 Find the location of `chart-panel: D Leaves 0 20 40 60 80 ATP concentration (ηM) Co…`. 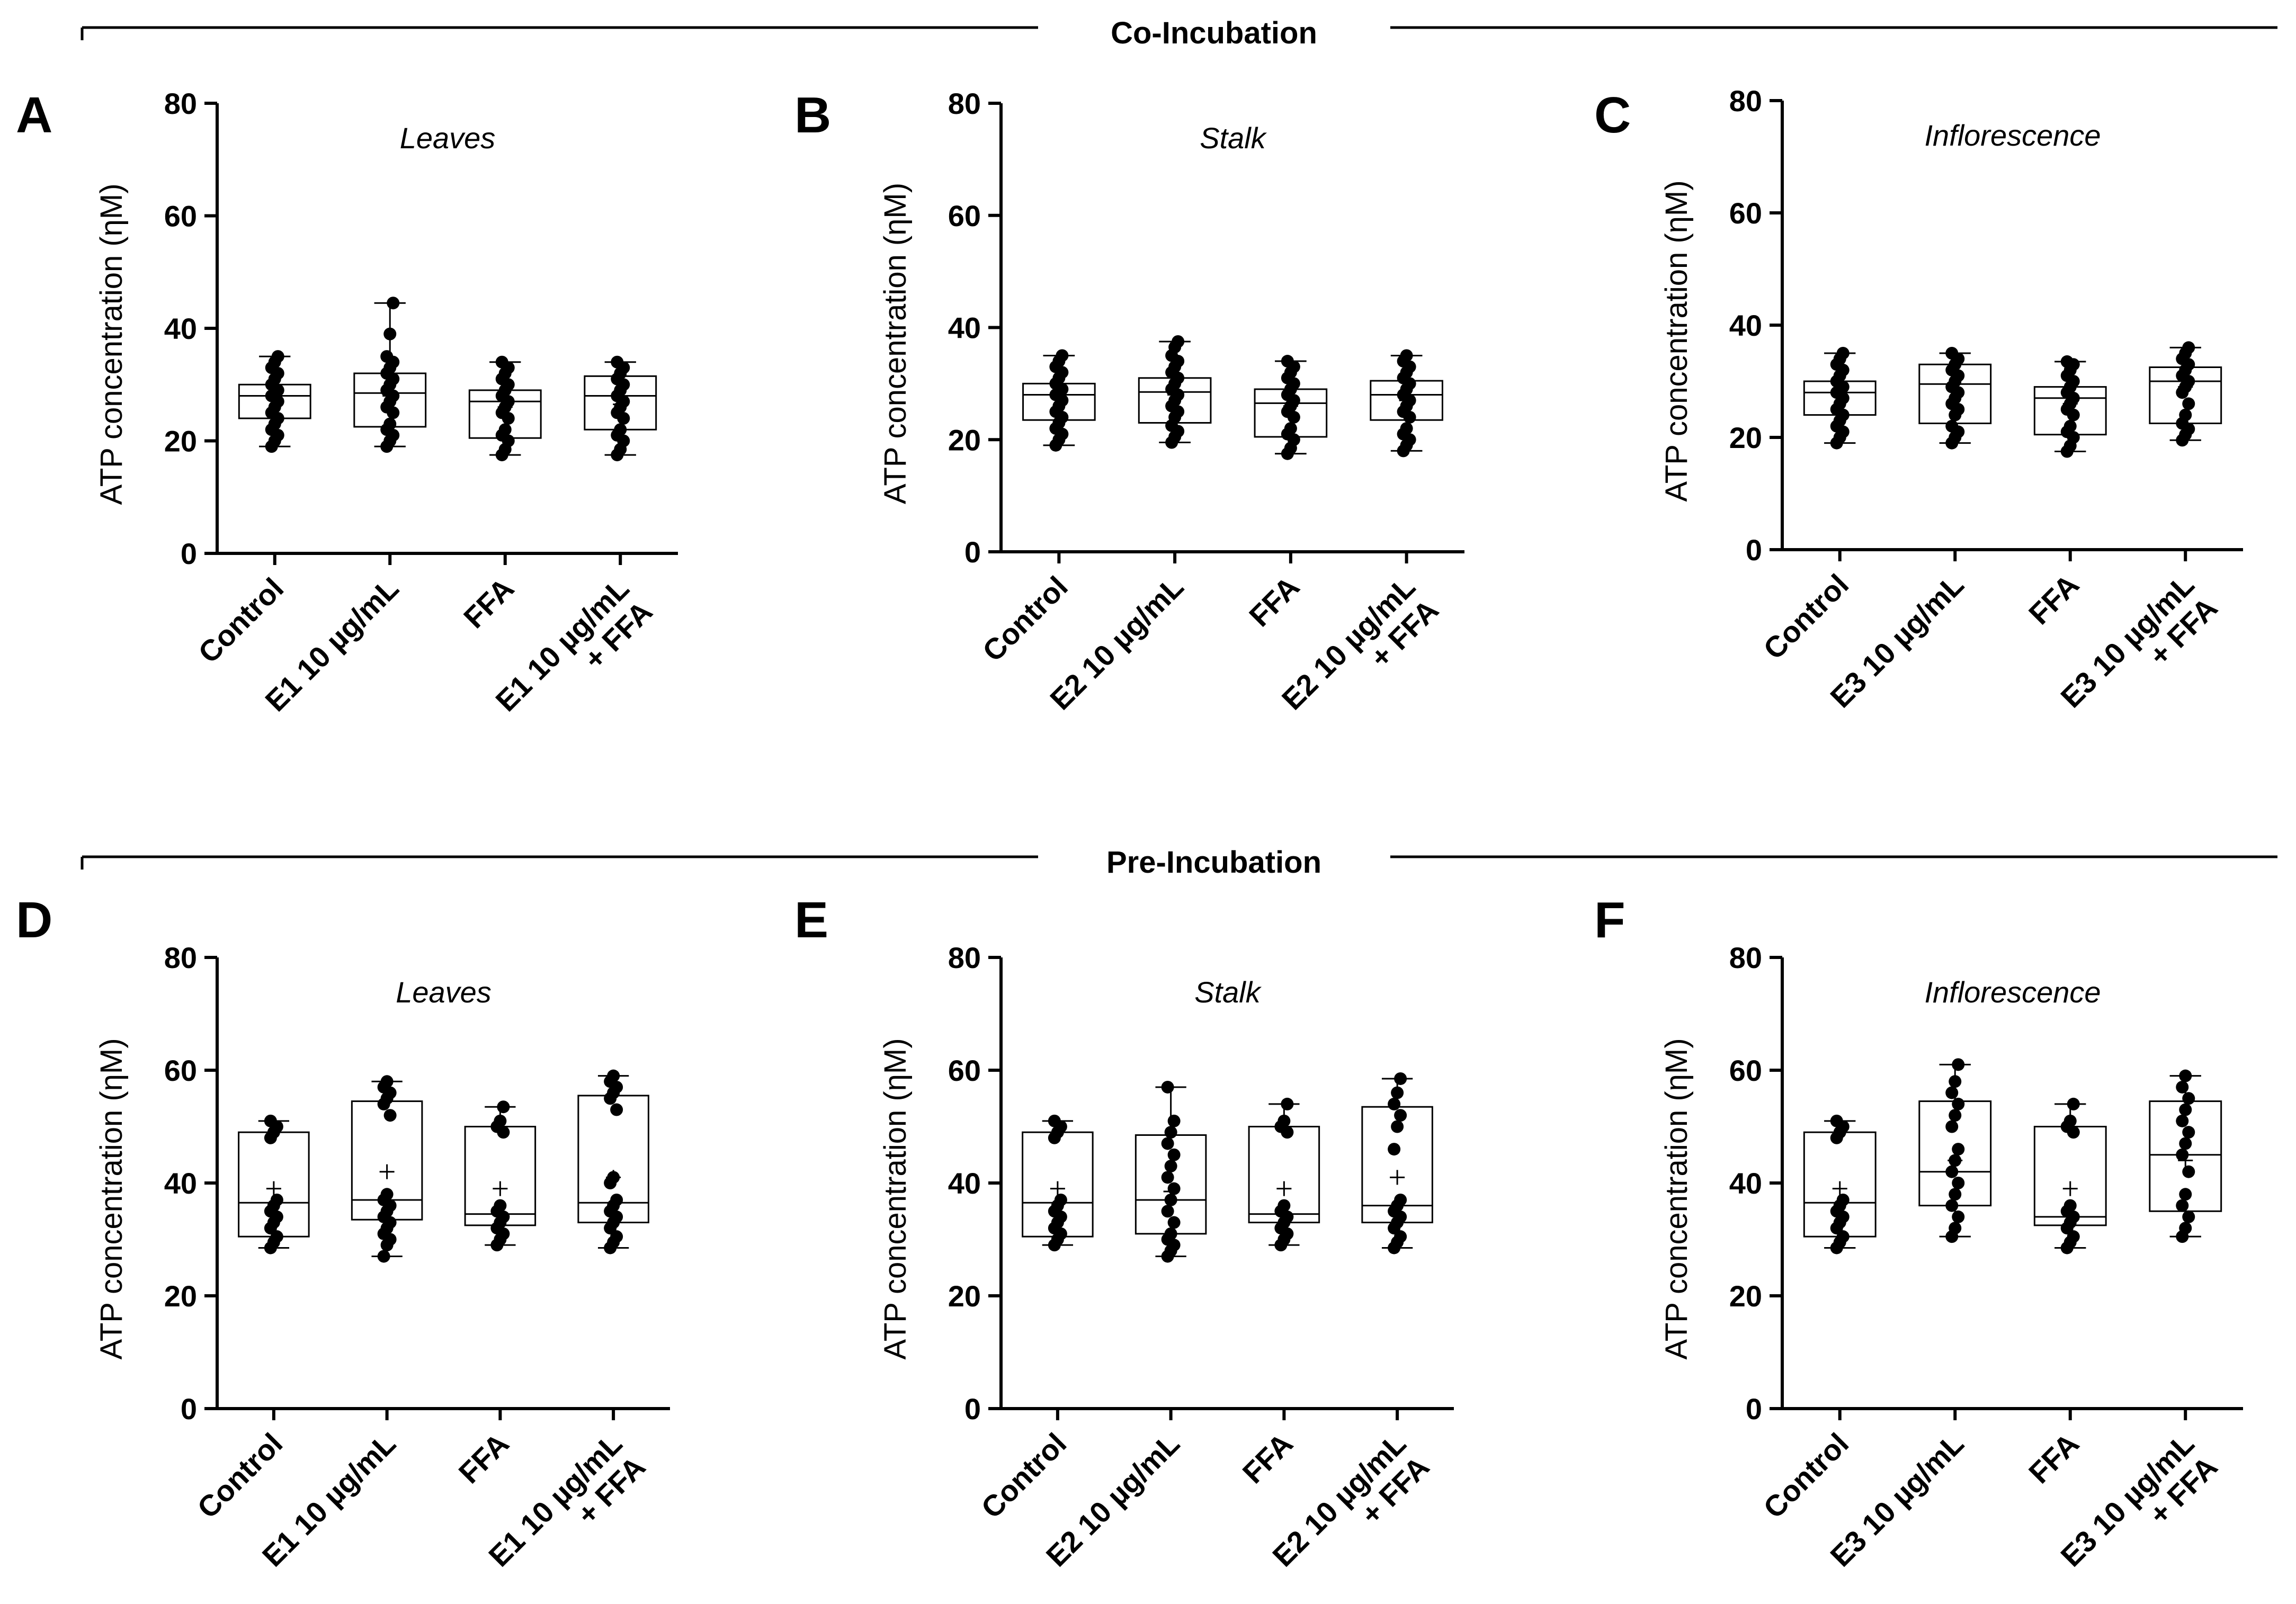

chart-panel: D Leaves 0 20 40 60 80 ATP concentration (ηM) Co… is located at coordinates (343, 1232).